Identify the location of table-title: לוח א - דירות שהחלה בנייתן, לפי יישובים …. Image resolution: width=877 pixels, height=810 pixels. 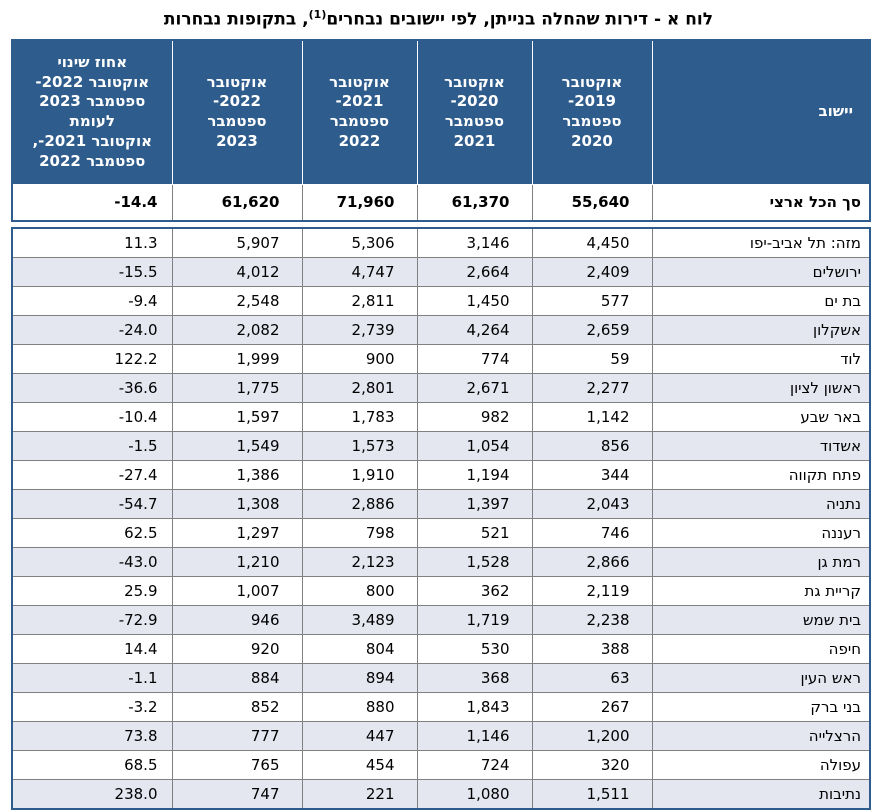
(438, 19).